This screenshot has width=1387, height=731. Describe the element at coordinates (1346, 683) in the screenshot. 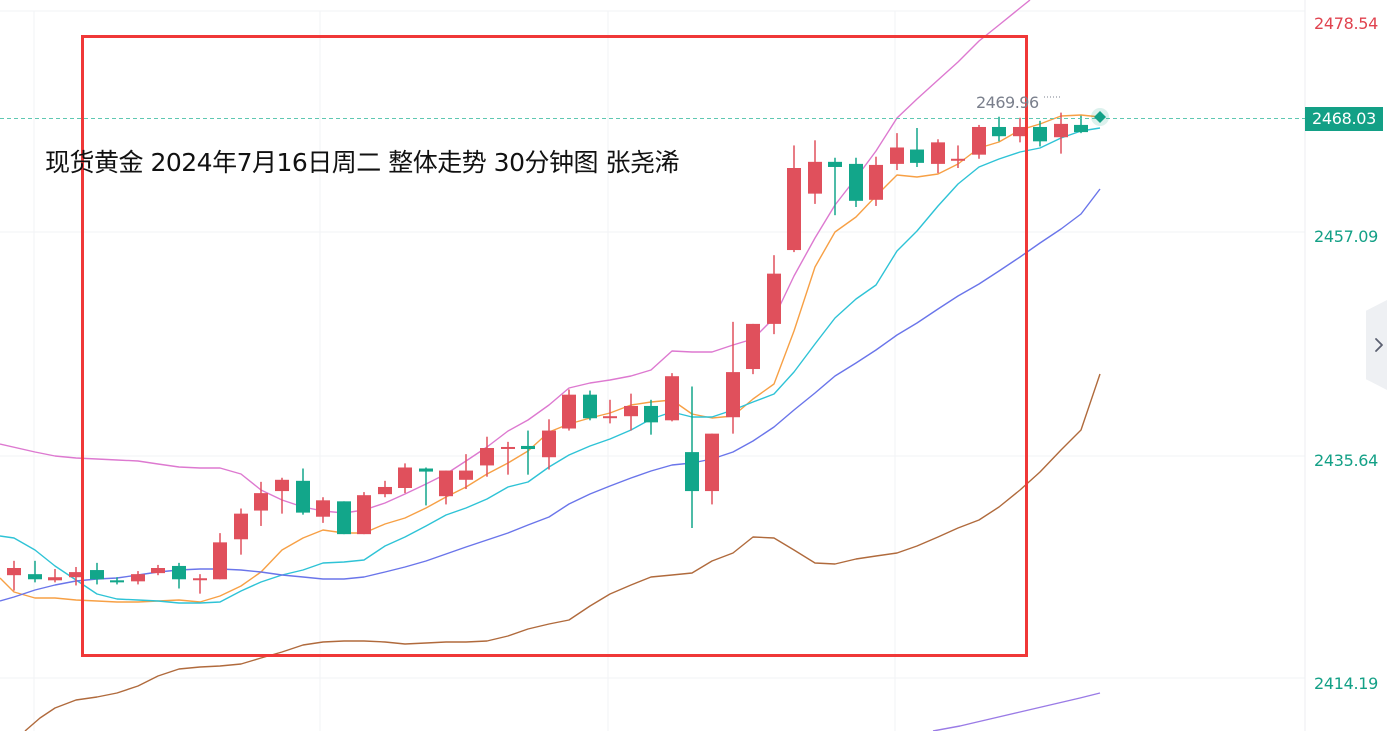

I see `price-axis-label: 2414.19` at that location.